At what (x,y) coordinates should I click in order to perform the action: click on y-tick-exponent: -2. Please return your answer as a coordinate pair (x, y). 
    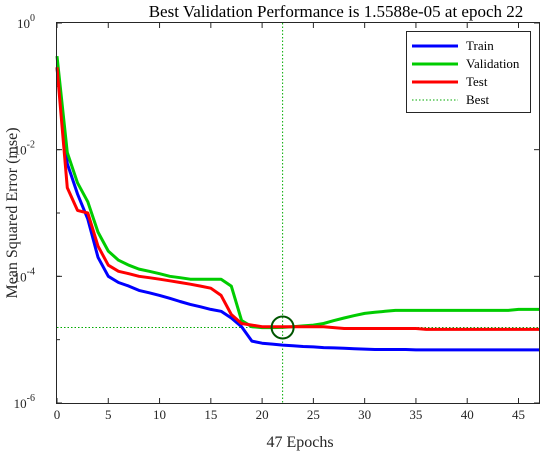
    Looking at the image, I should click on (31, 145).